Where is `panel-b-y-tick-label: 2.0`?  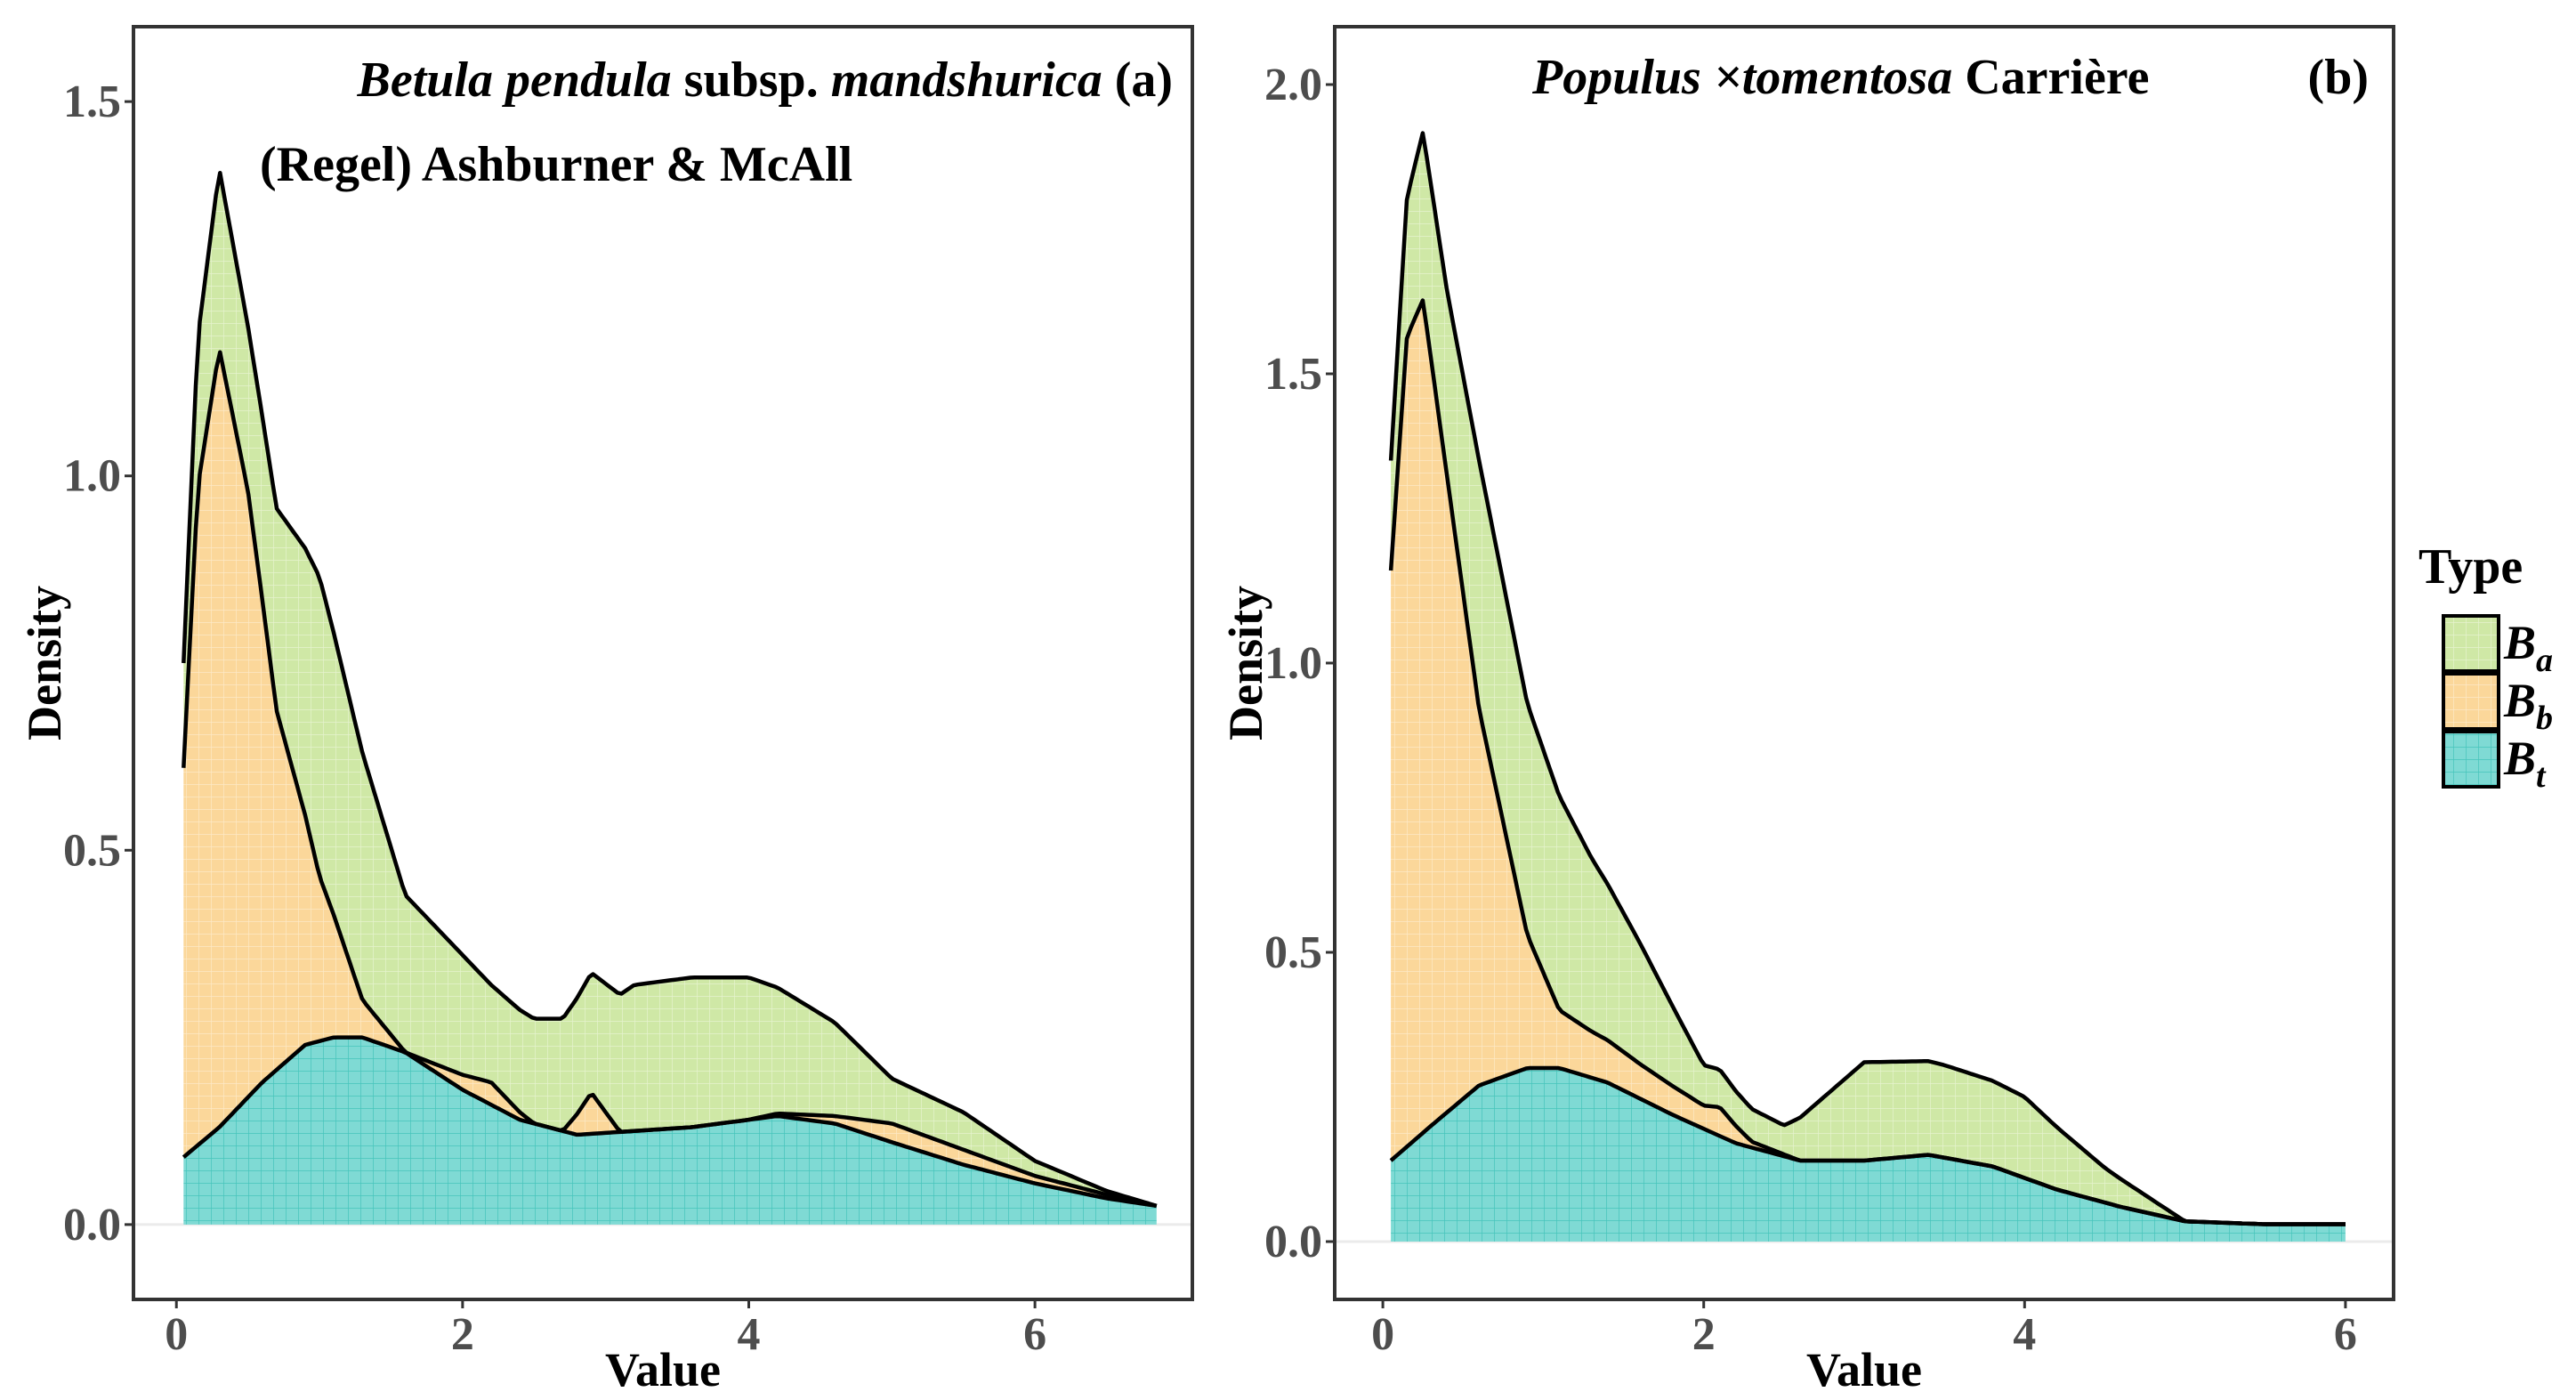
panel-b-y-tick-label: 2.0 is located at coordinates (1293, 85).